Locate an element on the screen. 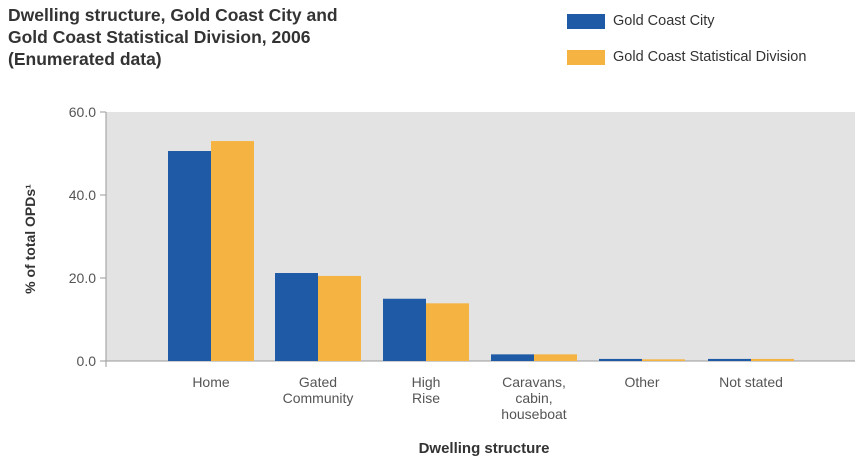 This screenshot has width=856, height=461. x-category-label-line: Community is located at coordinates (318, 398).